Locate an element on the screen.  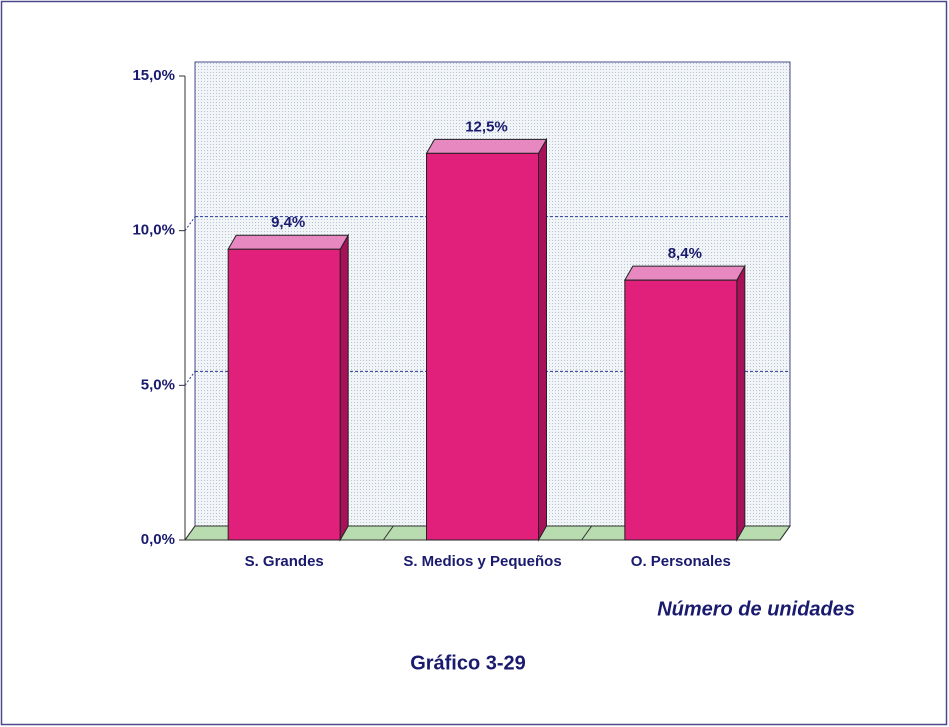
x-axis-label: Número de unidades is located at coordinates (756, 609).